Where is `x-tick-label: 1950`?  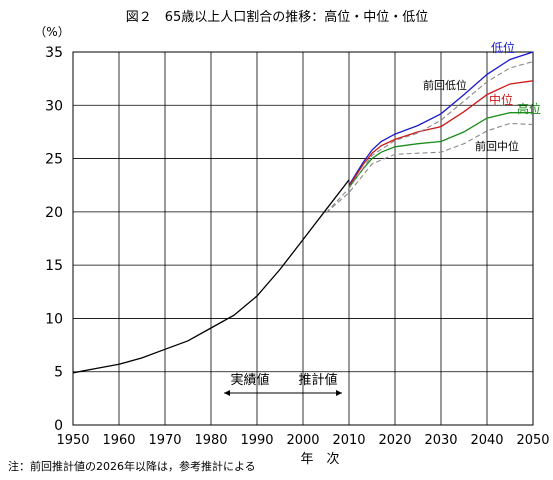 x-tick-label: 1950 is located at coordinates (72, 440).